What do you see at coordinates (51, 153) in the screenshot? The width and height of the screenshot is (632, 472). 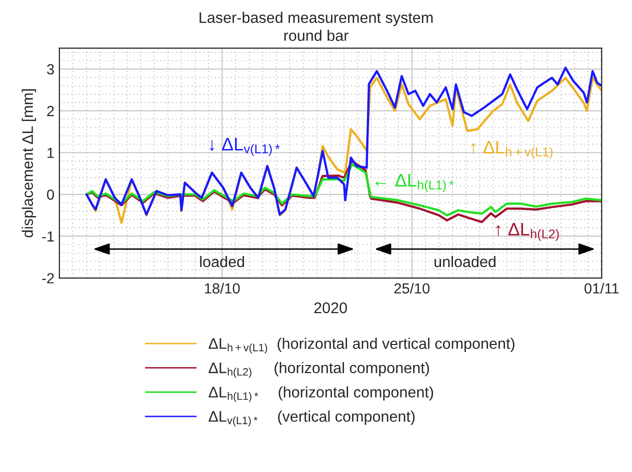 I see `y-tick-label: 1` at bounding box center [51, 153].